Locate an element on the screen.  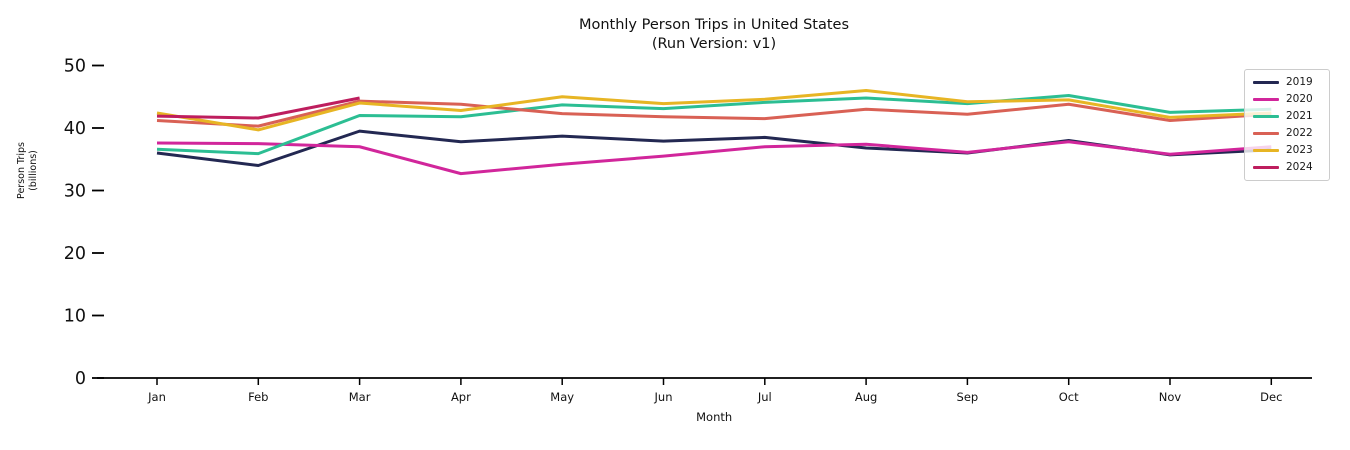
legend-swatch-2023 is located at coordinates (1266, 150).